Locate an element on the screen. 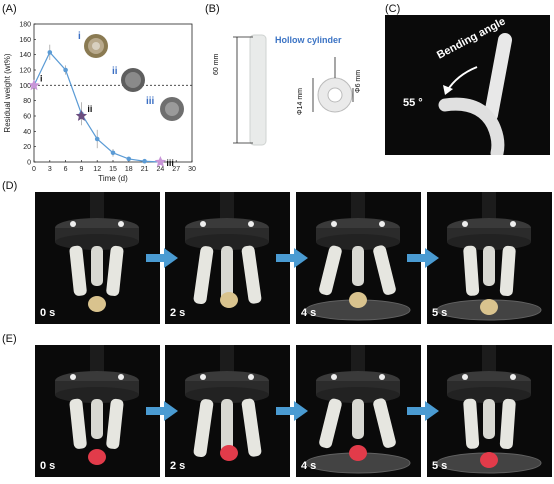 The width and height of the screenshot is (554, 484). hollow-cylinder-label: Hollow cylinder is located at coordinates (308, 40).